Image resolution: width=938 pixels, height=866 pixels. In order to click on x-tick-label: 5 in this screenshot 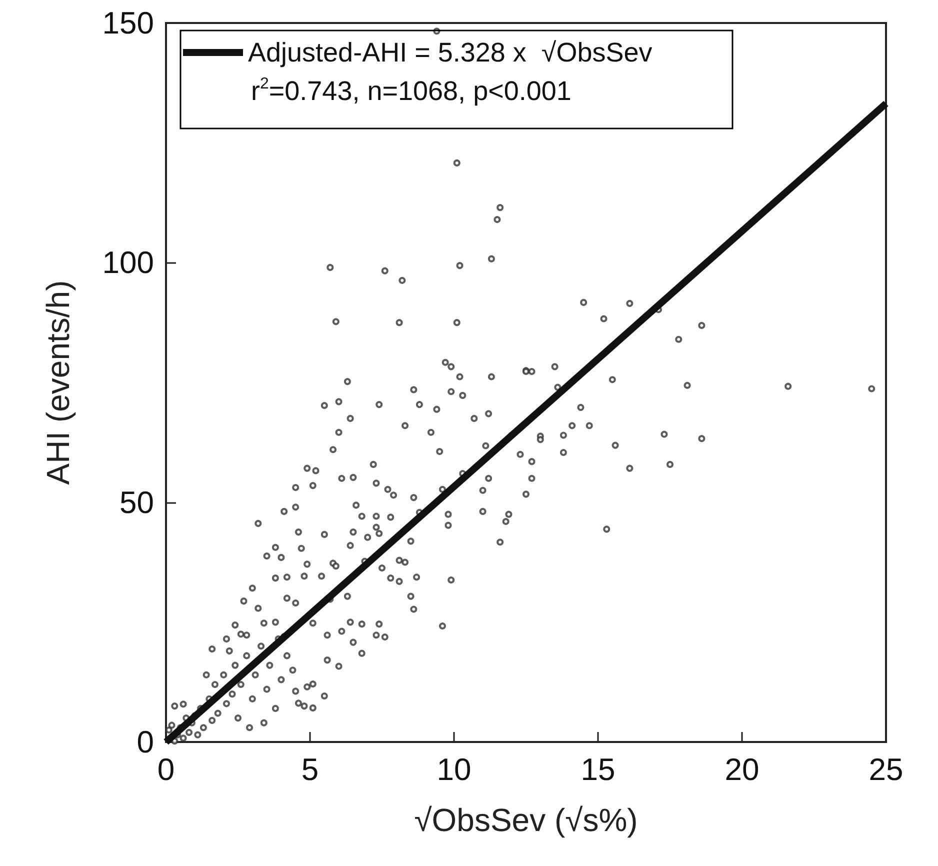, I will do `click(310, 769)`.